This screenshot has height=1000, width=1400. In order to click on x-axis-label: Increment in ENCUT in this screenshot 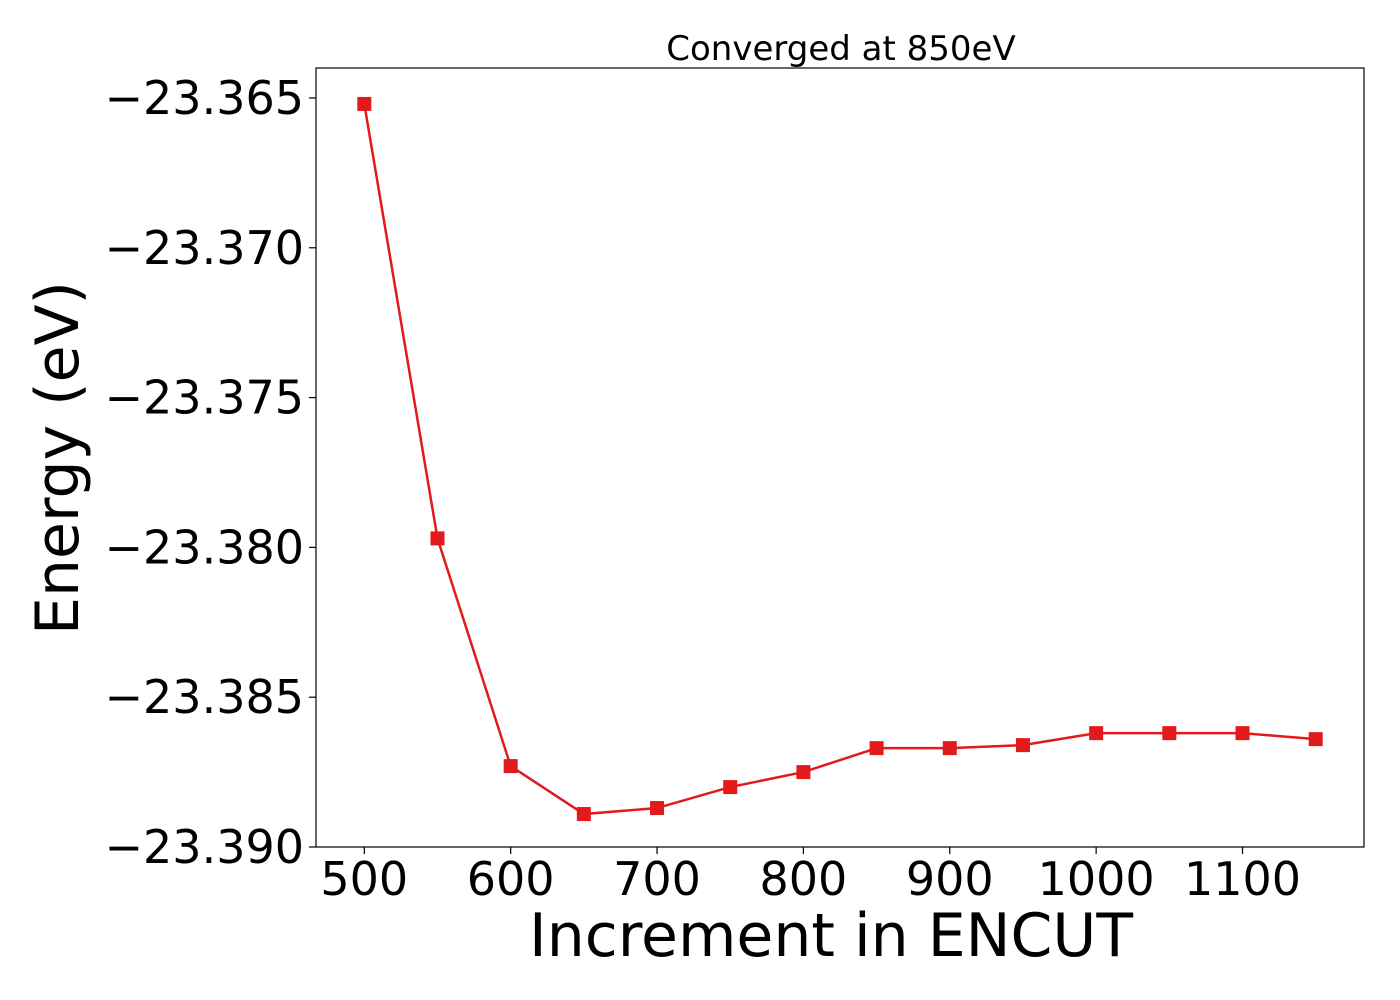, I will do `click(831, 936)`.